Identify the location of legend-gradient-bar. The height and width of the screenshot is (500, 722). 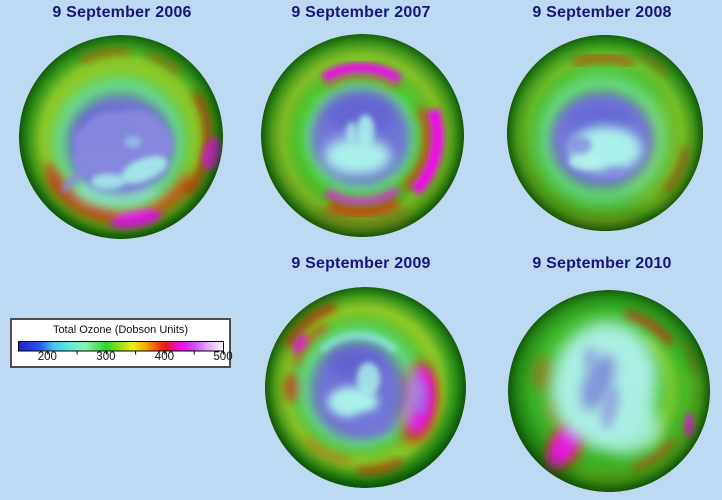
(121, 346).